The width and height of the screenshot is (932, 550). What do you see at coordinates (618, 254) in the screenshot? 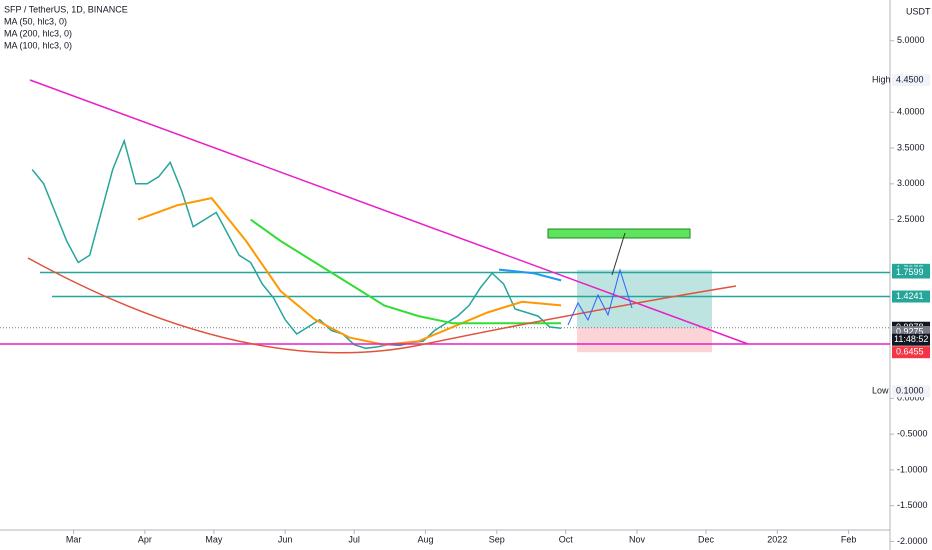
I see `arrow` at bounding box center [618, 254].